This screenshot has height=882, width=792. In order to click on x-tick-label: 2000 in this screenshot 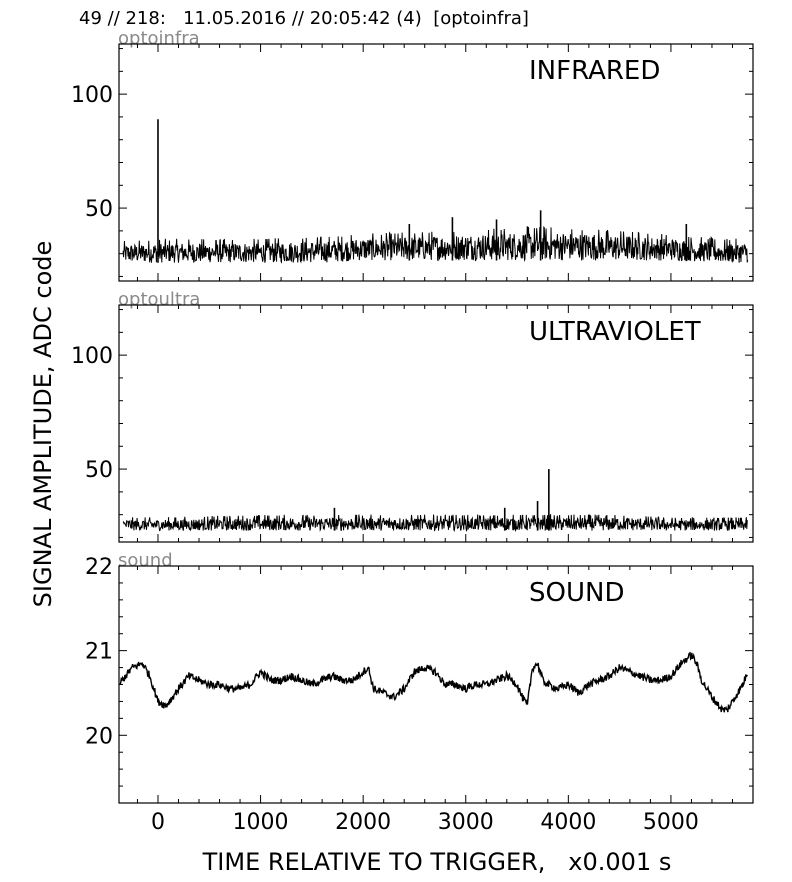, I will do `click(363, 822)`.